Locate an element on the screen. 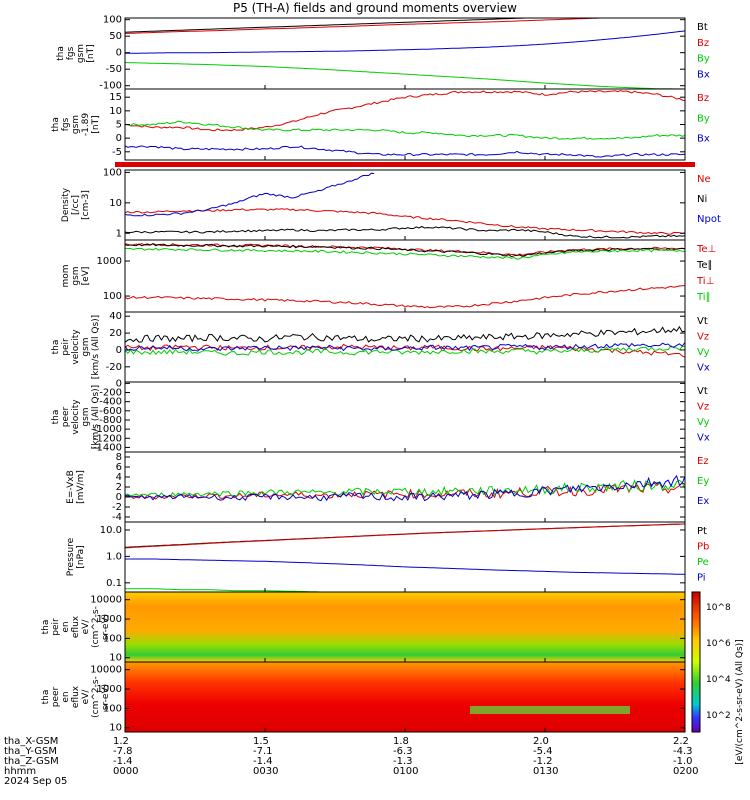  ytick-label: -5 is located at coordinates (117, 152).